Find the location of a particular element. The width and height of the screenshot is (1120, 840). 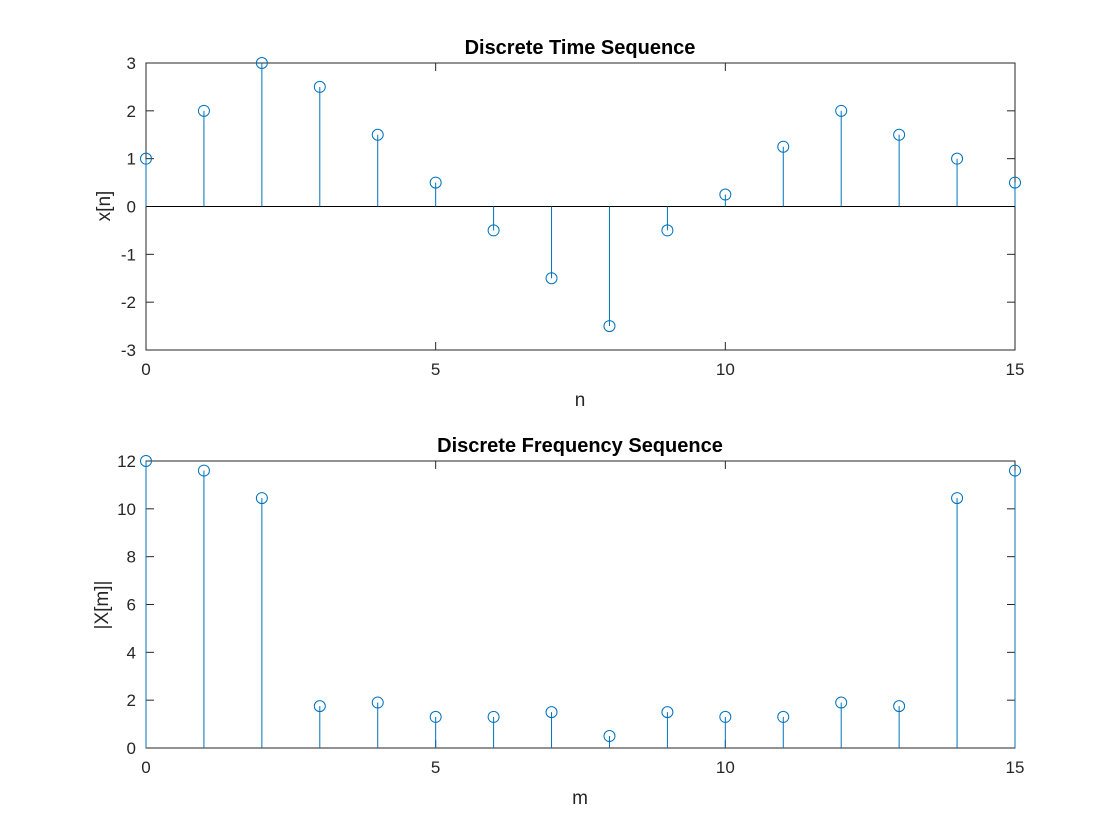

frequency-y-tick-label: 2 is located at coordinates (131, 700).